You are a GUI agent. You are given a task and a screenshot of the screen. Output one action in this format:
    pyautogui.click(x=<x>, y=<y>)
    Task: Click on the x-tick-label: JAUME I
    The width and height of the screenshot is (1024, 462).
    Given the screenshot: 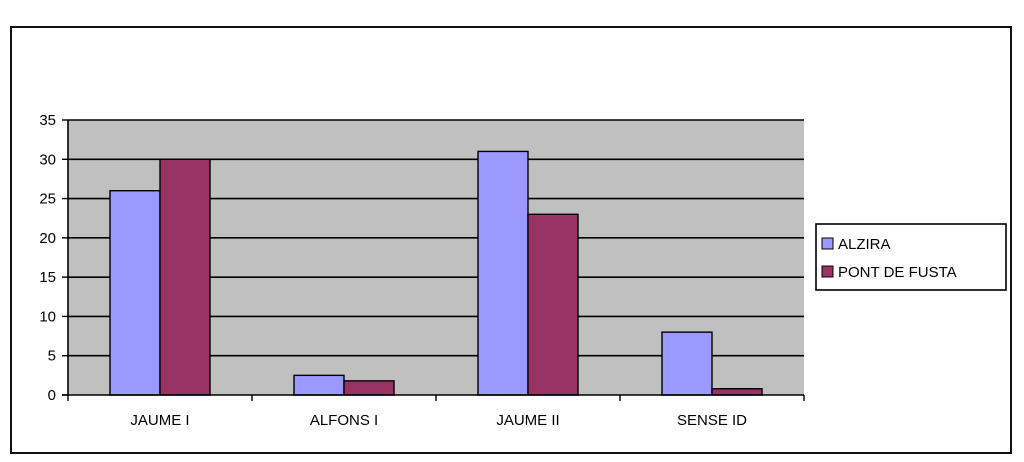 What is the action you would take?
    pyautogui.click(x=159, y=420)
    